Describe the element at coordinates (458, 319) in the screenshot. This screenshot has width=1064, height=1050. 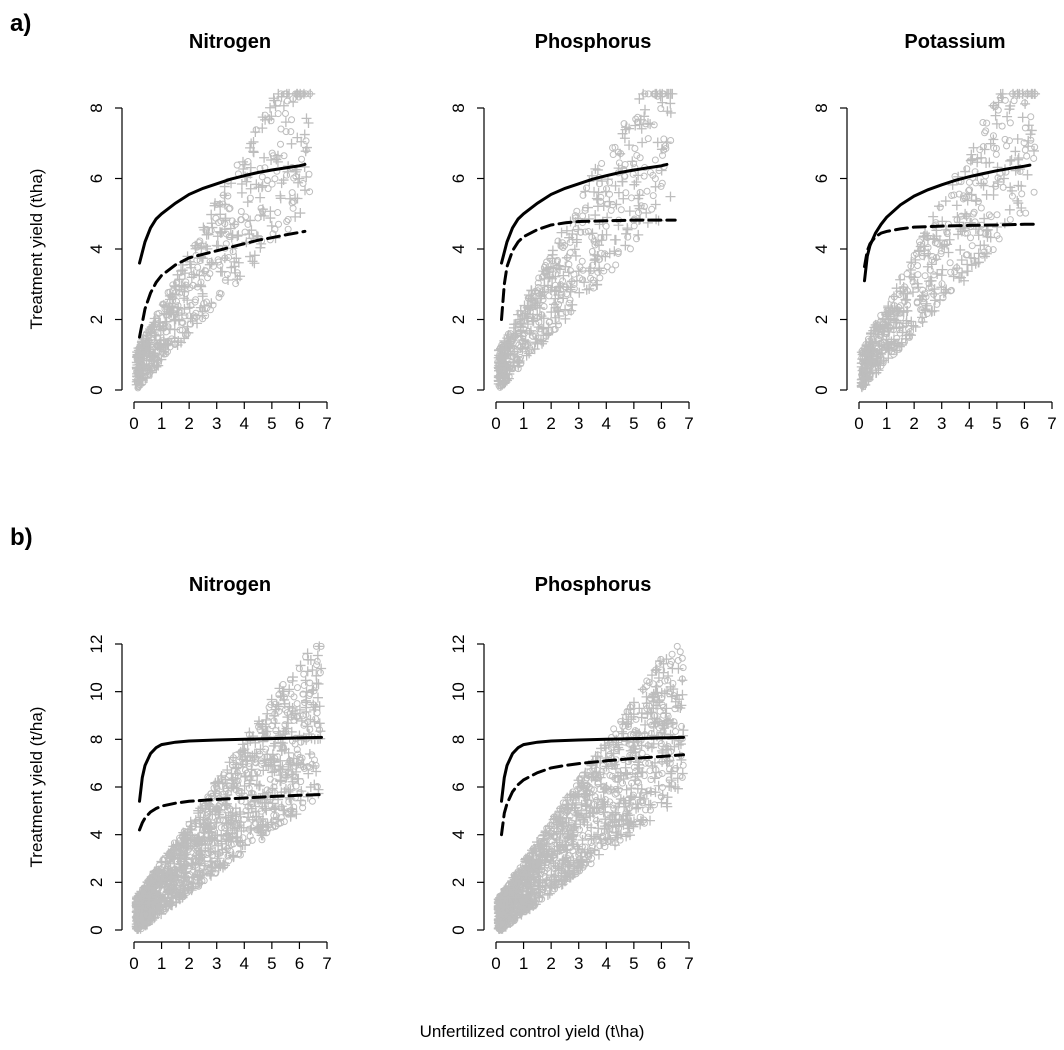
I see `y-tick-label: 2` at that location.